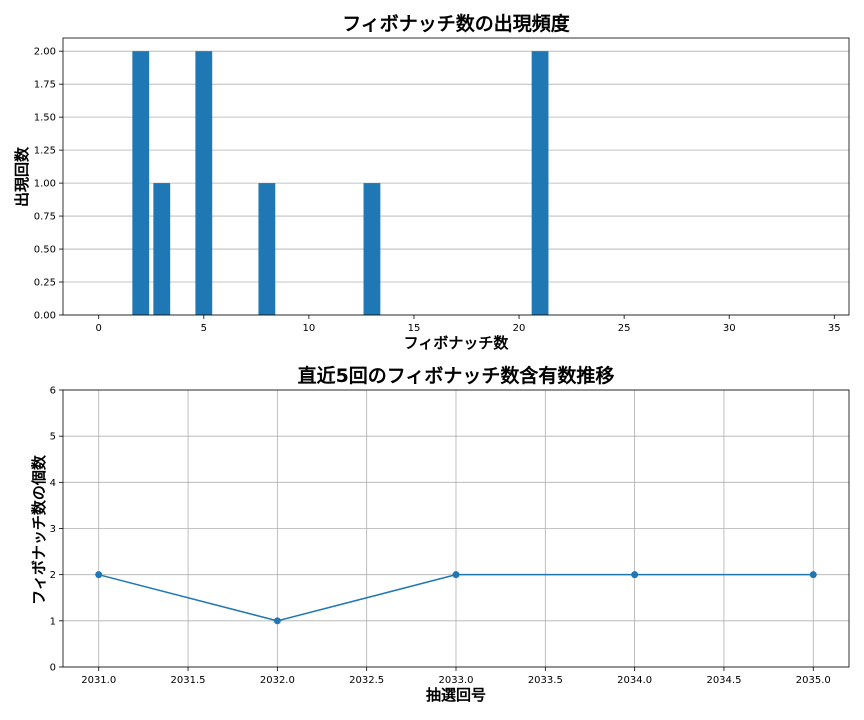  Describe the element at coordinates (45, 283) in the screenshot. I see `bar-chart-y-tick-label: 0.25` at that location.